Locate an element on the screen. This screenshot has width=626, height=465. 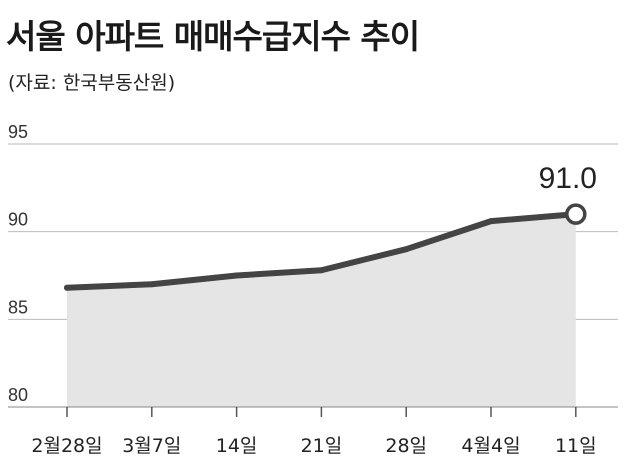
chart-title: 서울 아파트 매매수급지수 추이 is located at coordinates (213, 36).